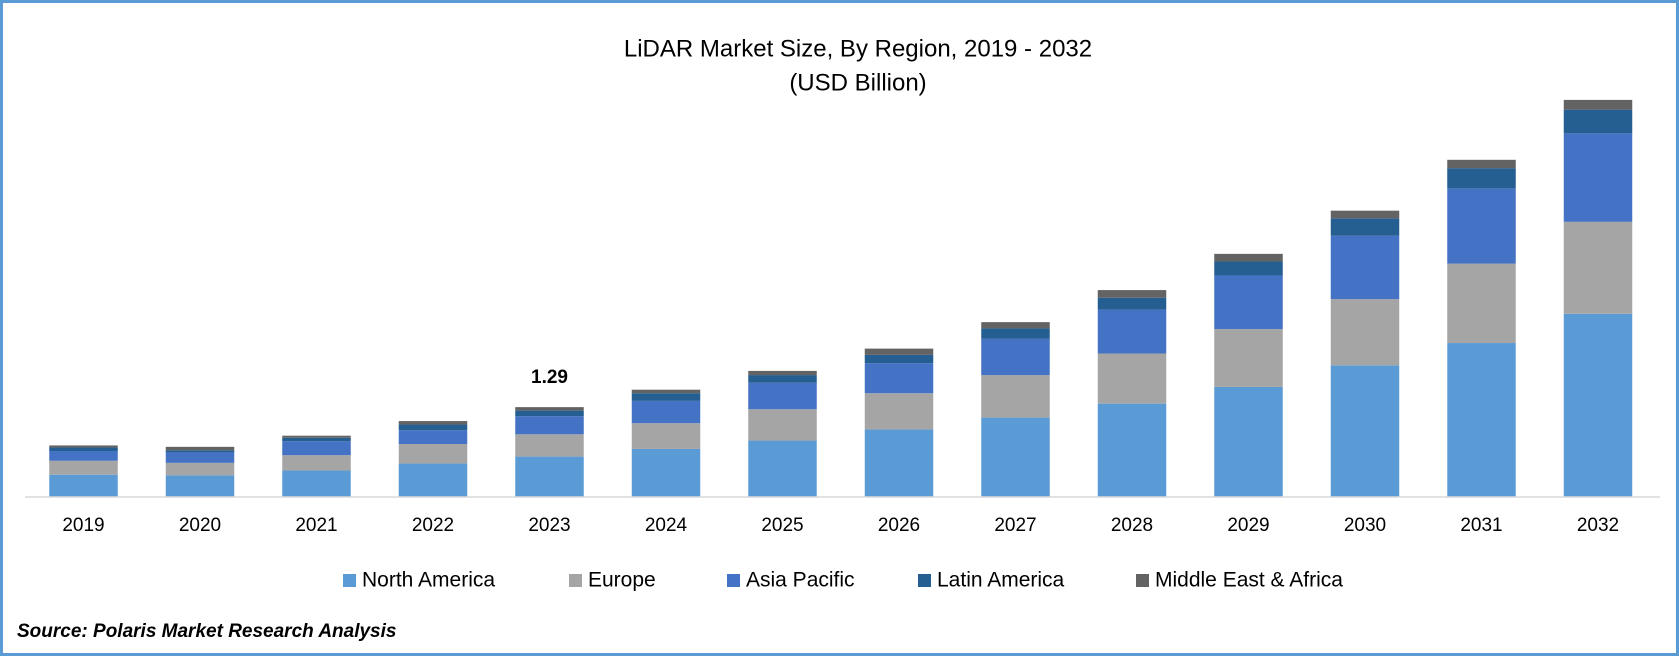 This screenshot has width=1679, height=656. What do you see at coordinates (622, 580) in the screenshot?
I see `legend-label: Europe` at bounding box center [622, 580].